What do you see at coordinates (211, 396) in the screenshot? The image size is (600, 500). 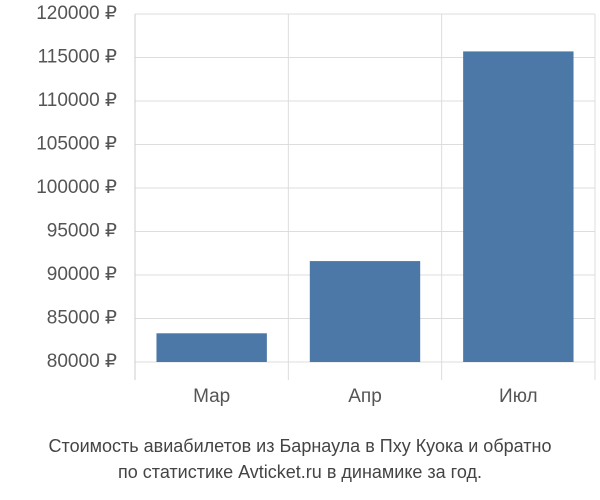 I see `x-tick-label: Мар` at bounding box center [211, 396].